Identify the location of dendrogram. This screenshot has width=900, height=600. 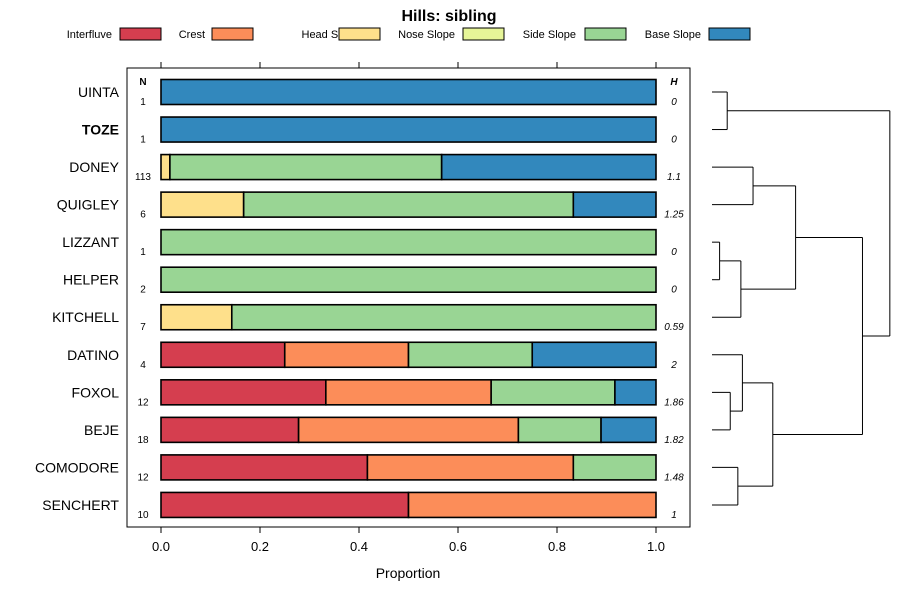
(801, 298).